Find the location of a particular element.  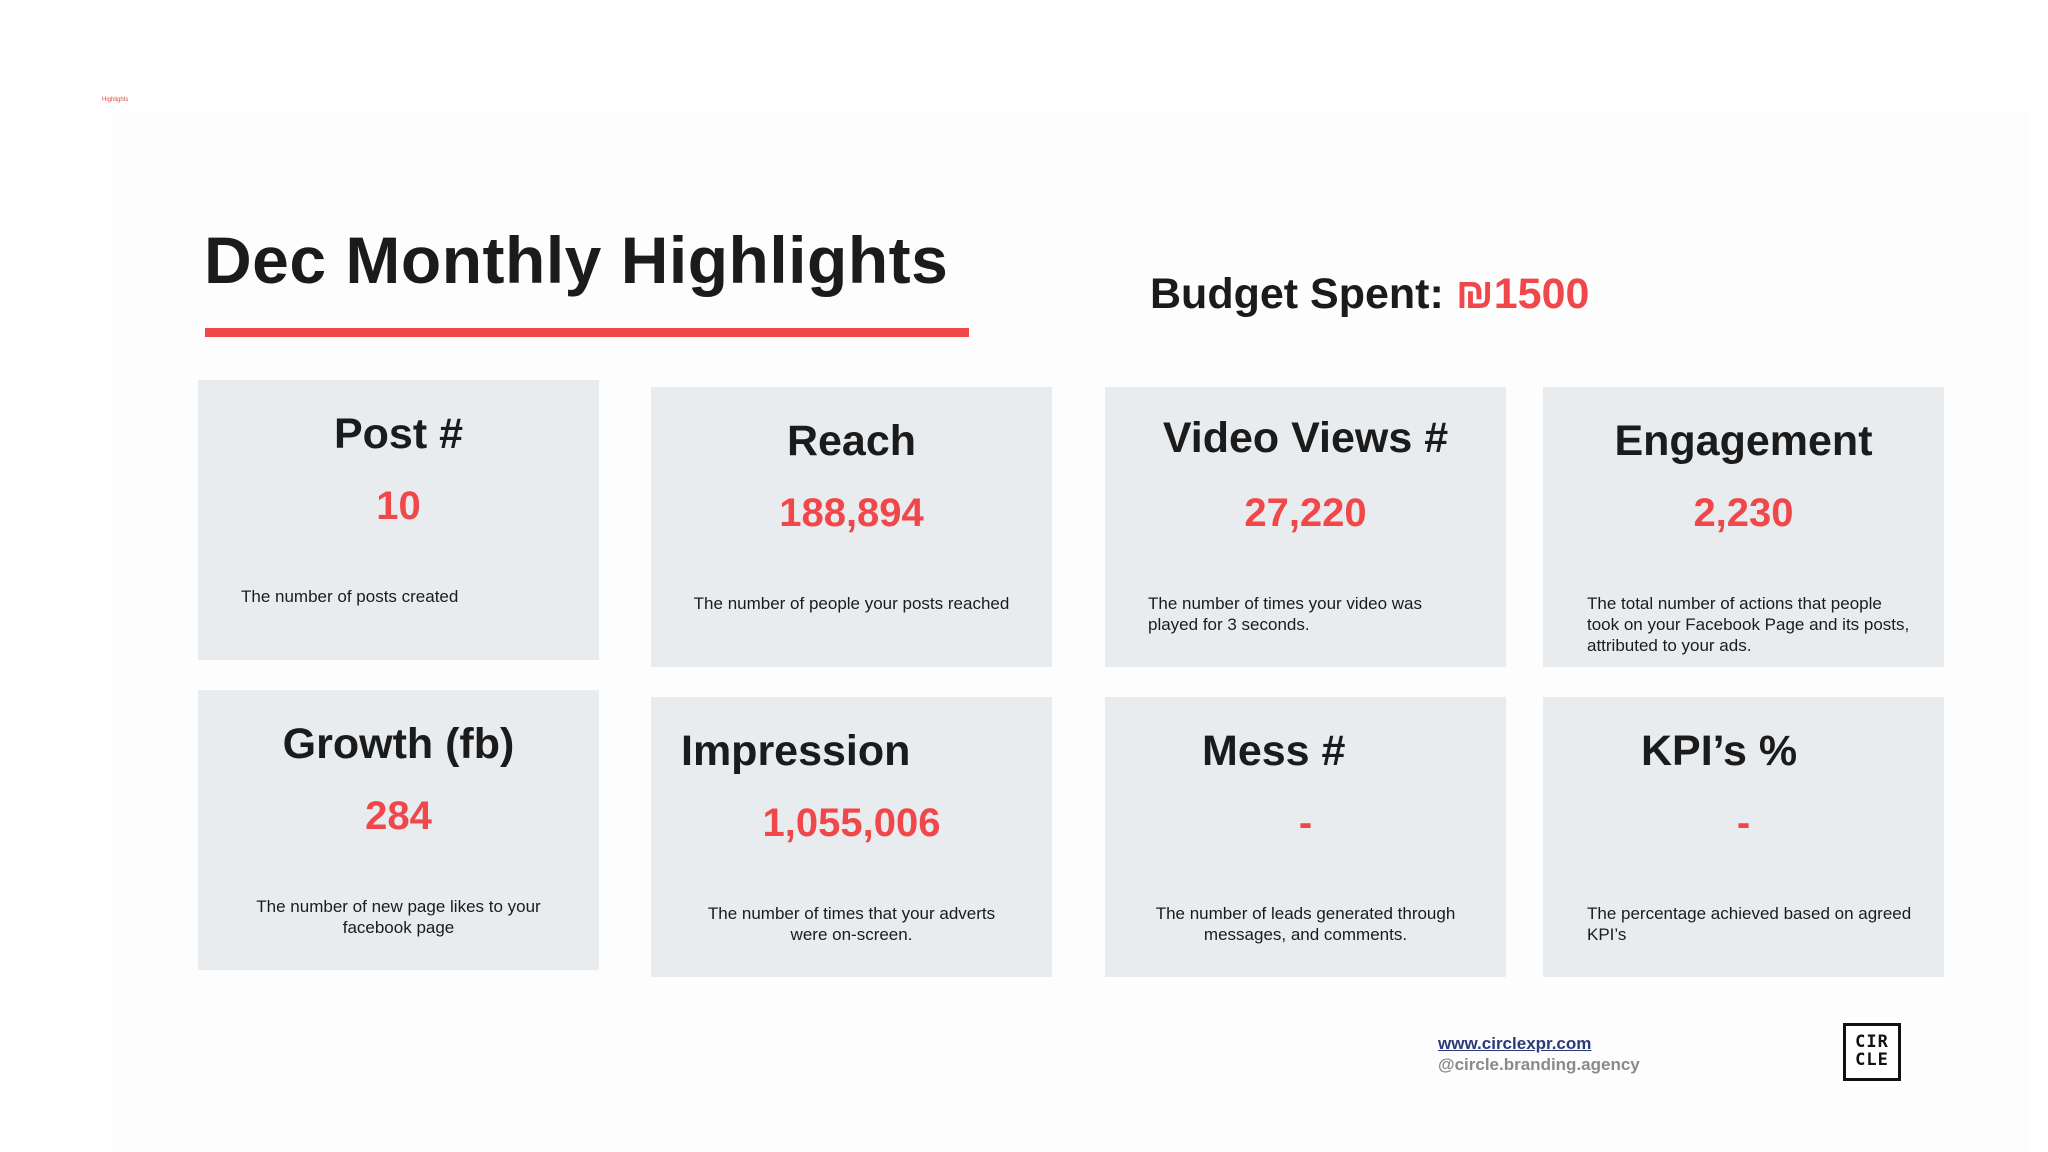

card-post-count: Post # 10 The number of posts created is located at coordinates (398, 520).